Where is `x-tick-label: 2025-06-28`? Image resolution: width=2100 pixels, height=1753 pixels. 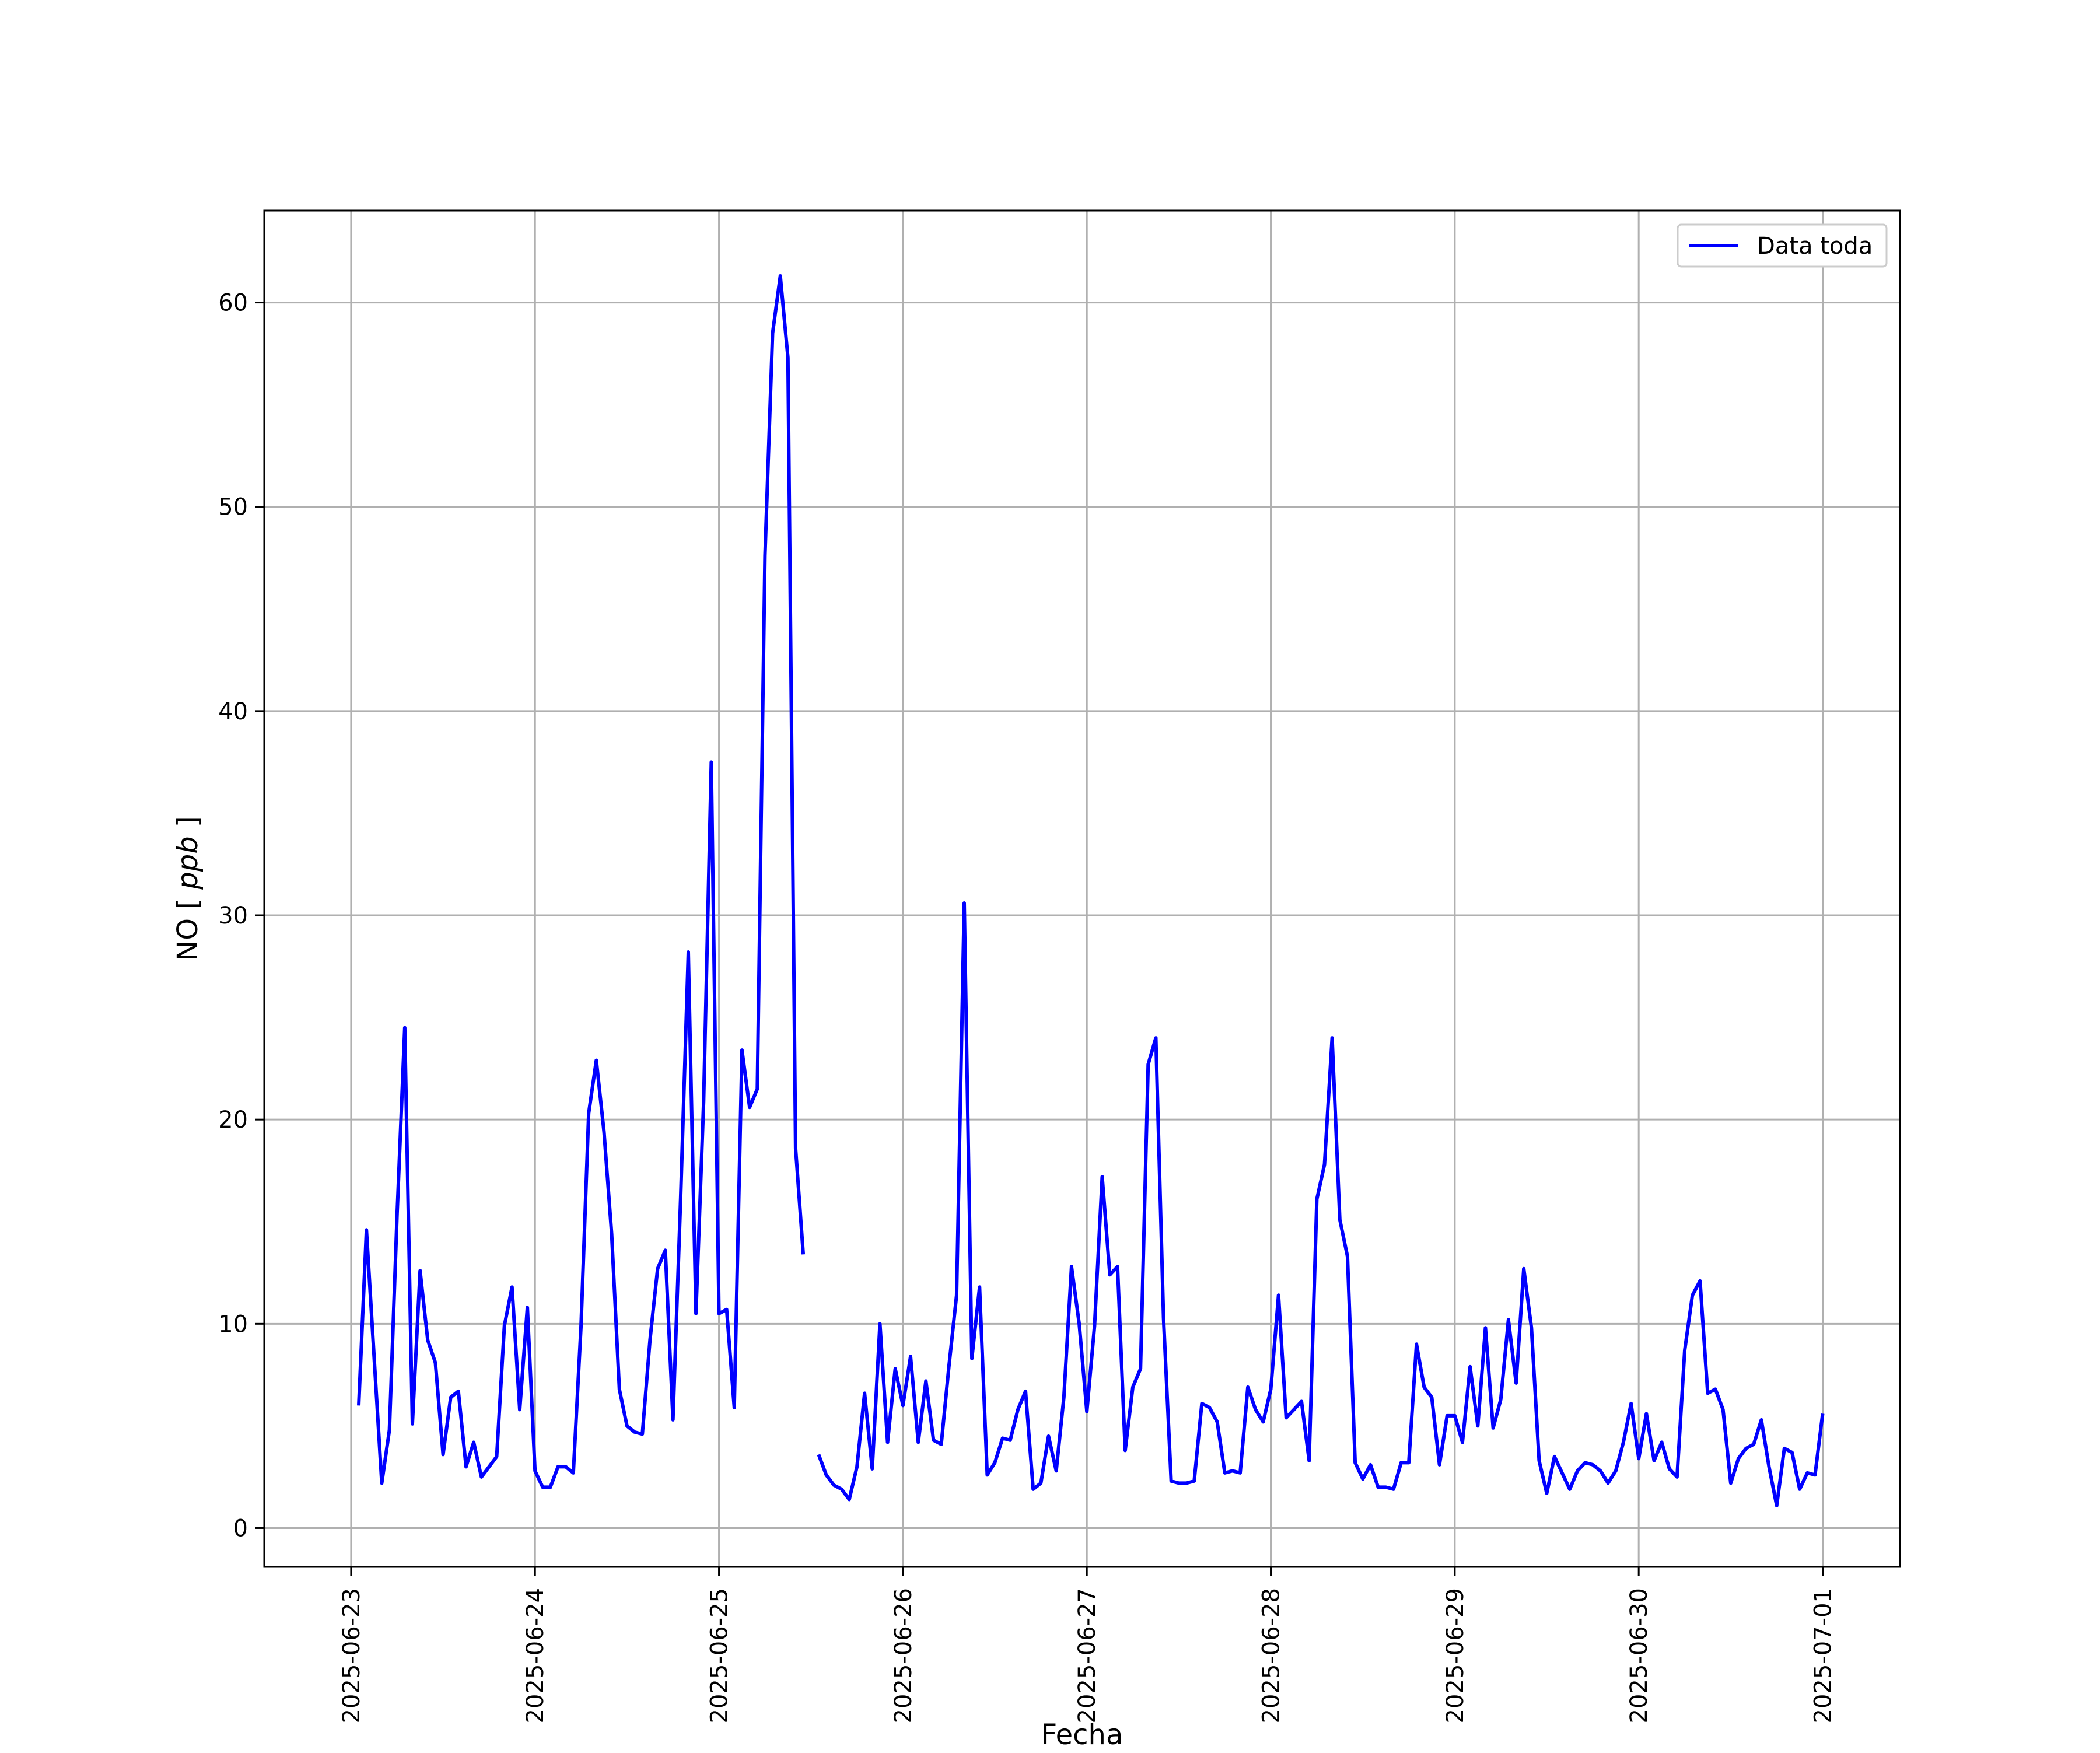
x-tick-label: 2025-06-28 is located at coordinates (1272, 1655).